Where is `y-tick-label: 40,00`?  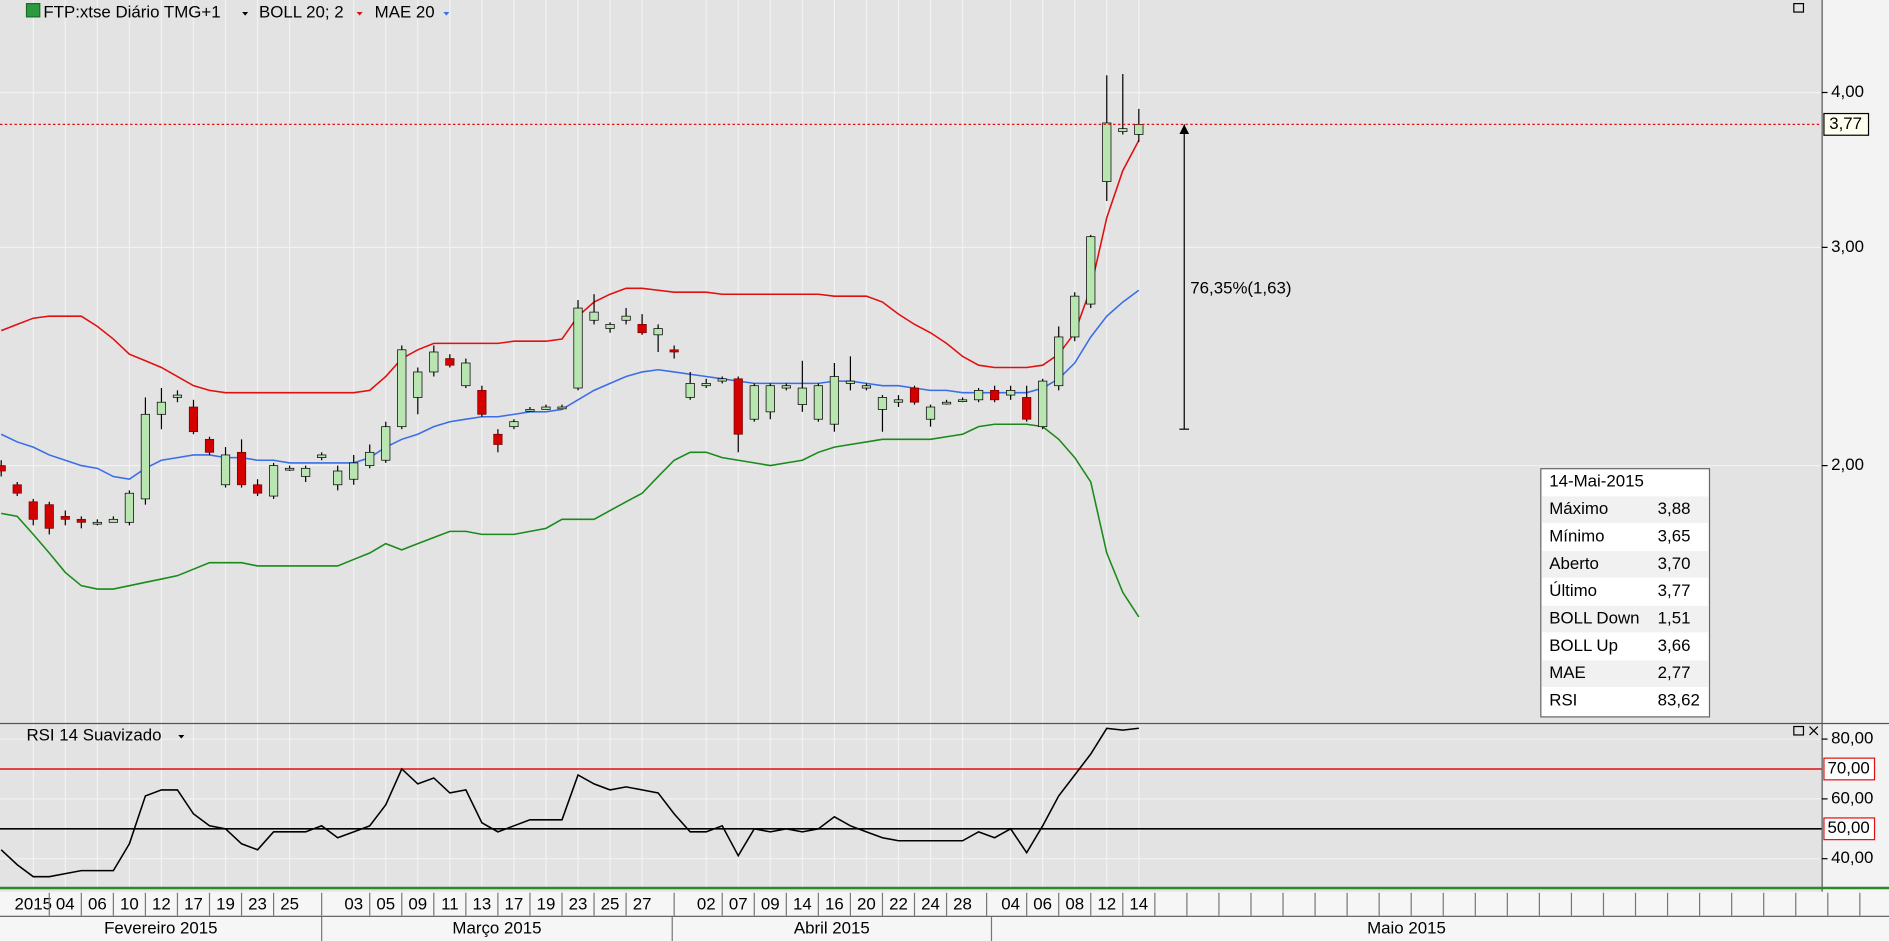
y-tick-label: 40,00 is located at coordinates (1852, 857).